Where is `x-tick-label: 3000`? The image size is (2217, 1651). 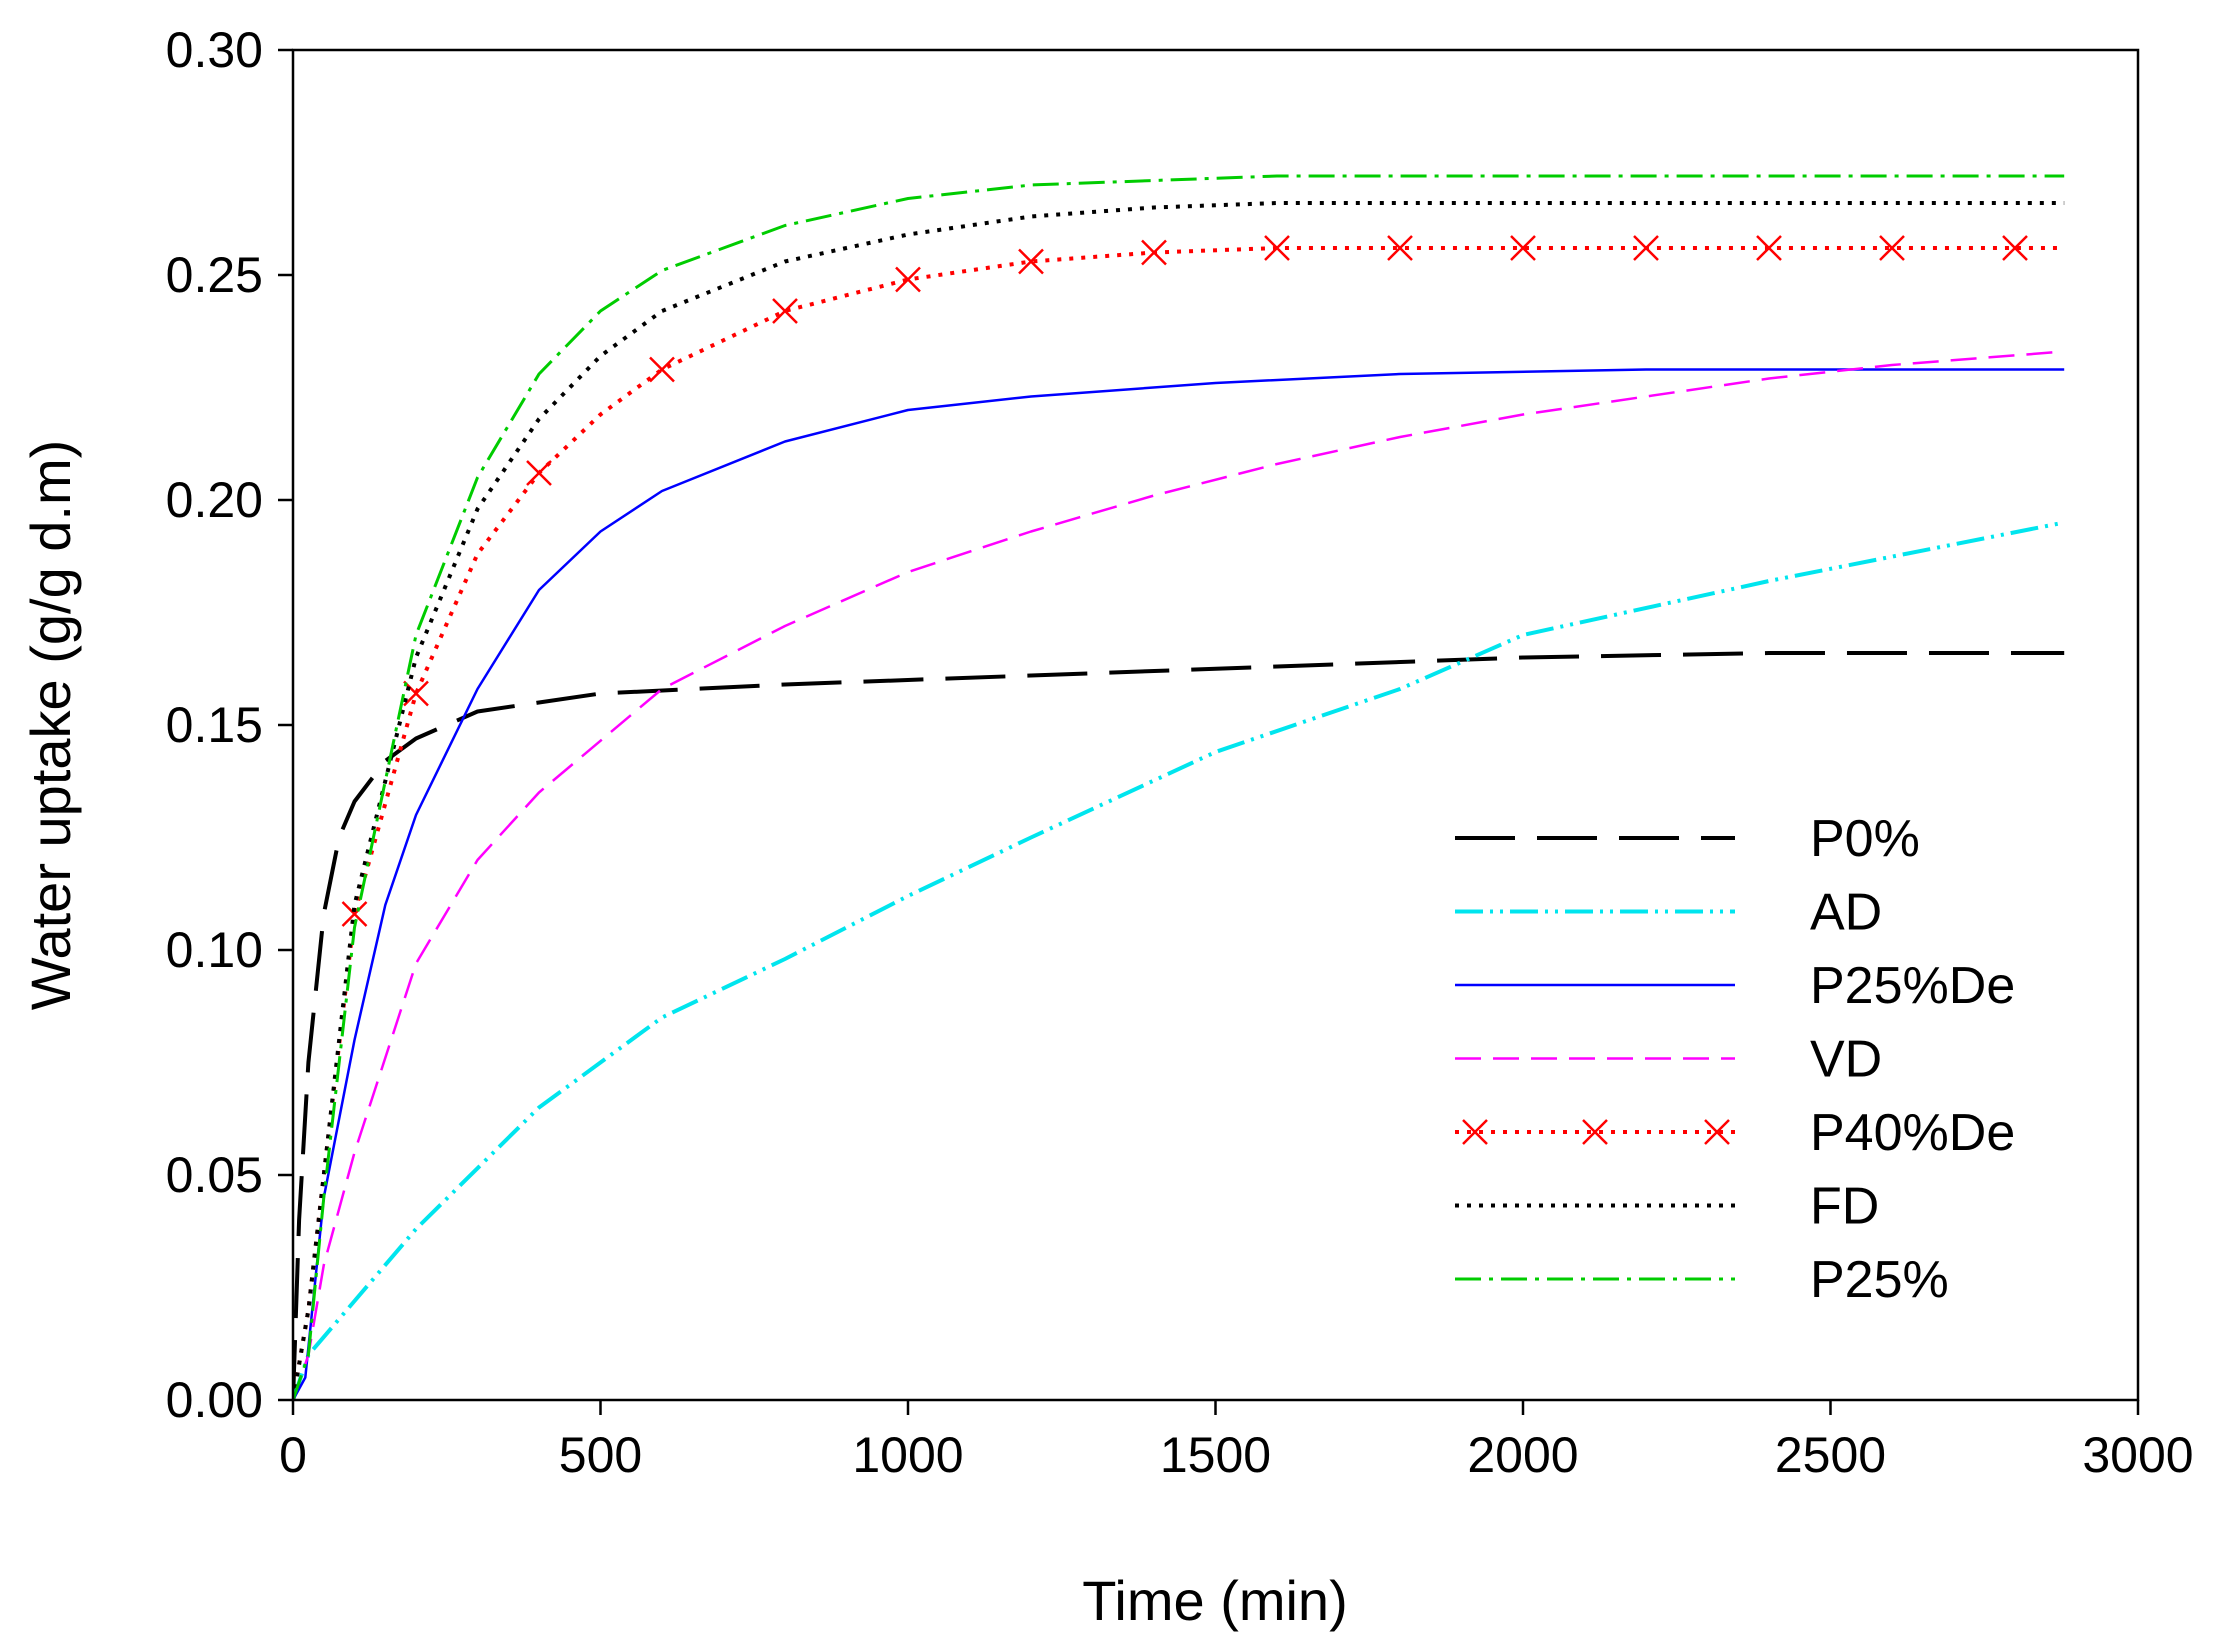
x-tick-label: 3000 is located at coordinates (2137, 1455).